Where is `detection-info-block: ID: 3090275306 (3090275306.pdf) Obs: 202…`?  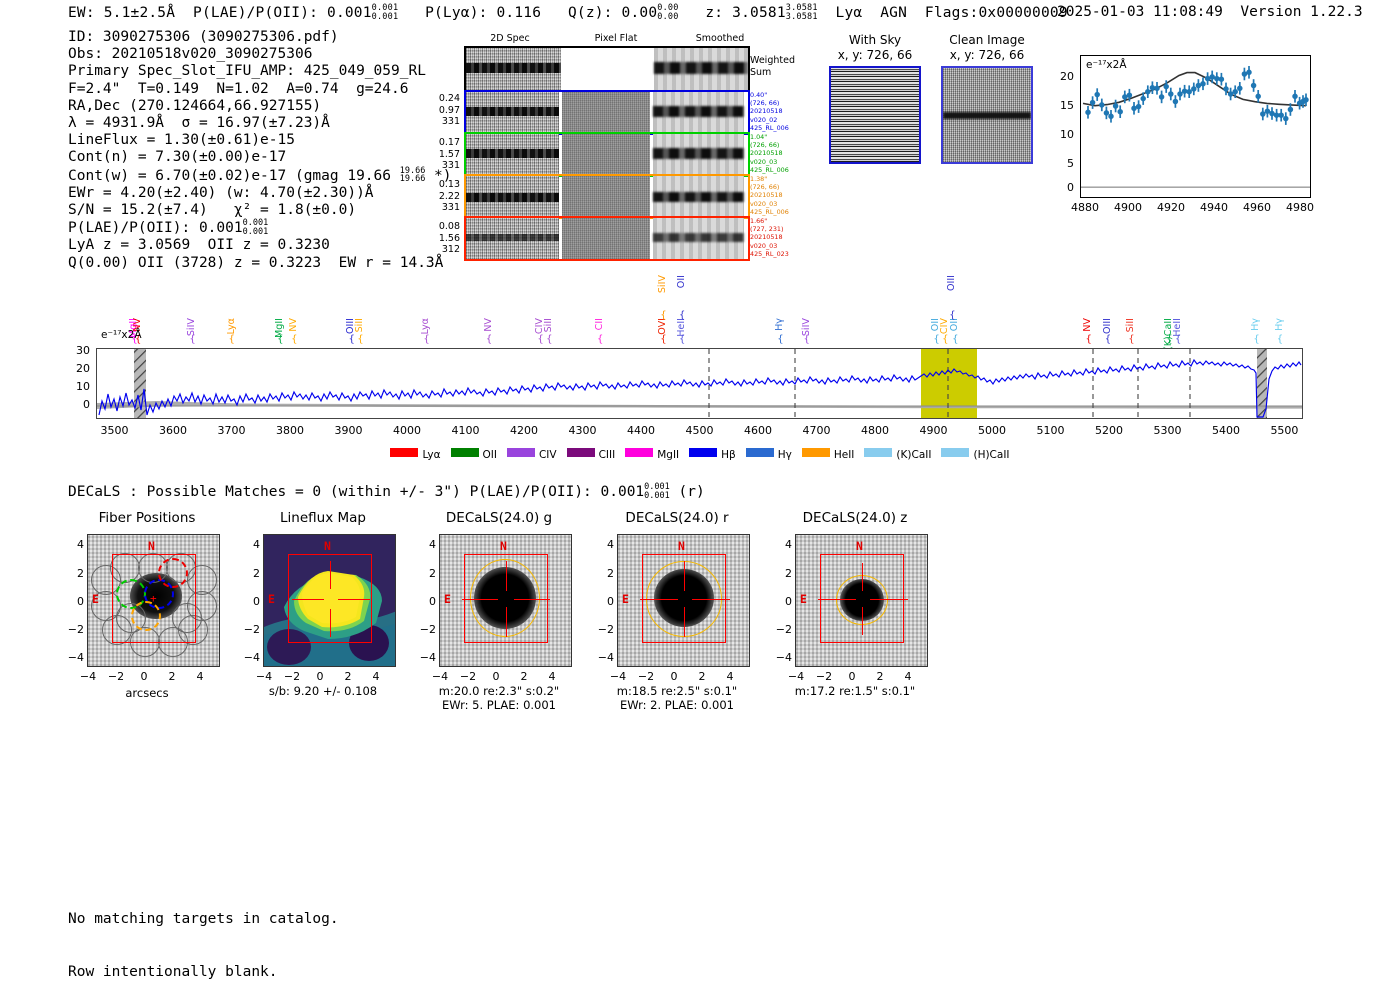
detection-info-block: ID: 3090275306 (3090275306.pdf) Obs: 202… is located at coordinates (260, 150).